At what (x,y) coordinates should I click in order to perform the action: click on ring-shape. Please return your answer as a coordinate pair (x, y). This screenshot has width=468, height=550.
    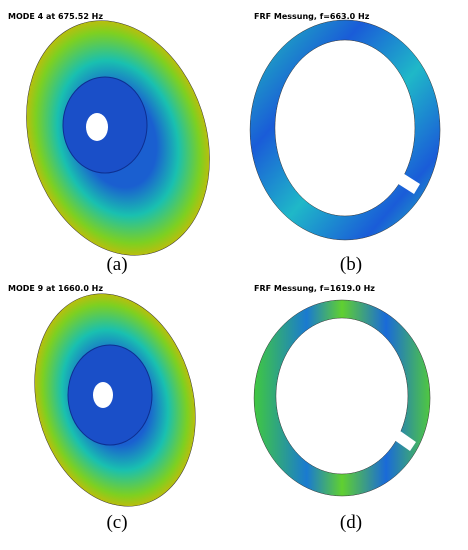
    Looking at the image, I should click on (342, 398).